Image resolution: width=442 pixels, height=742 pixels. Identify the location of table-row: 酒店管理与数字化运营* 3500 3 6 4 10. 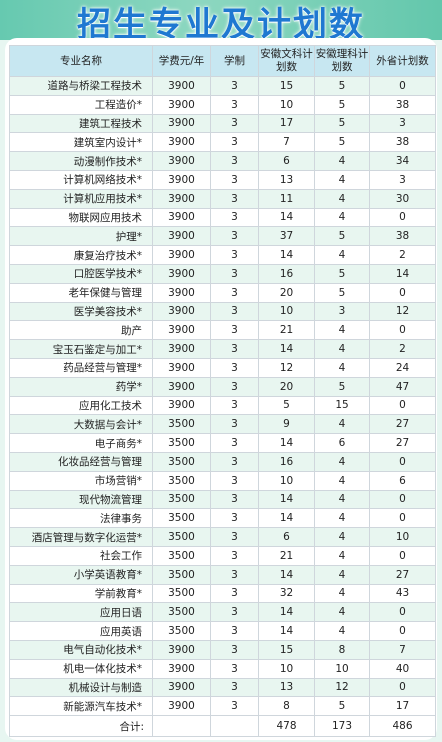
(222, 537).